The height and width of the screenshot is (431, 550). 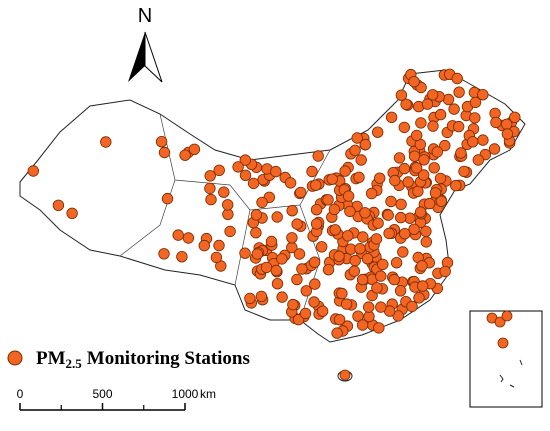 I want to click on legend-text: Monitoring Stations, so click(x=168, y=358).